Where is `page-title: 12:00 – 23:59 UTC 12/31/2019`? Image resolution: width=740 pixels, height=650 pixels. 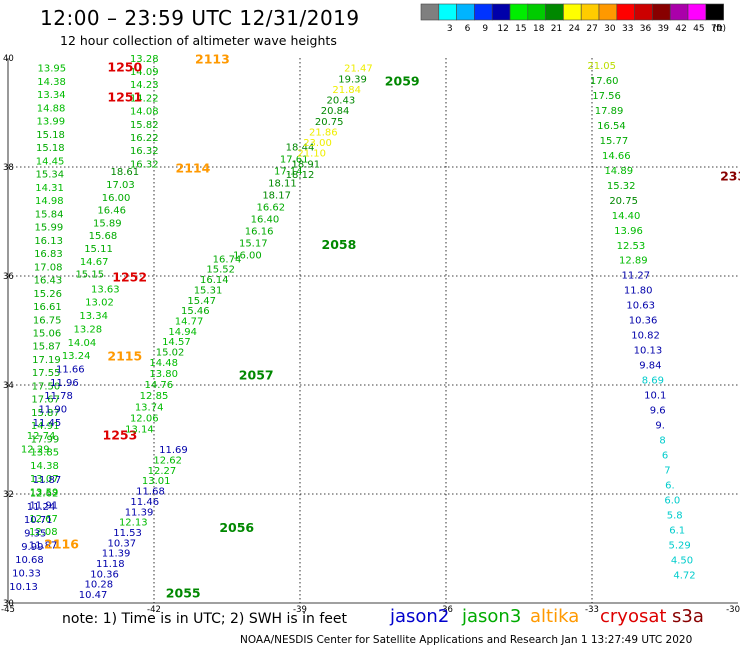 page-title: 12:00 – 23:59 UTC 12/31/2019 is located at coordinates (200, 18).